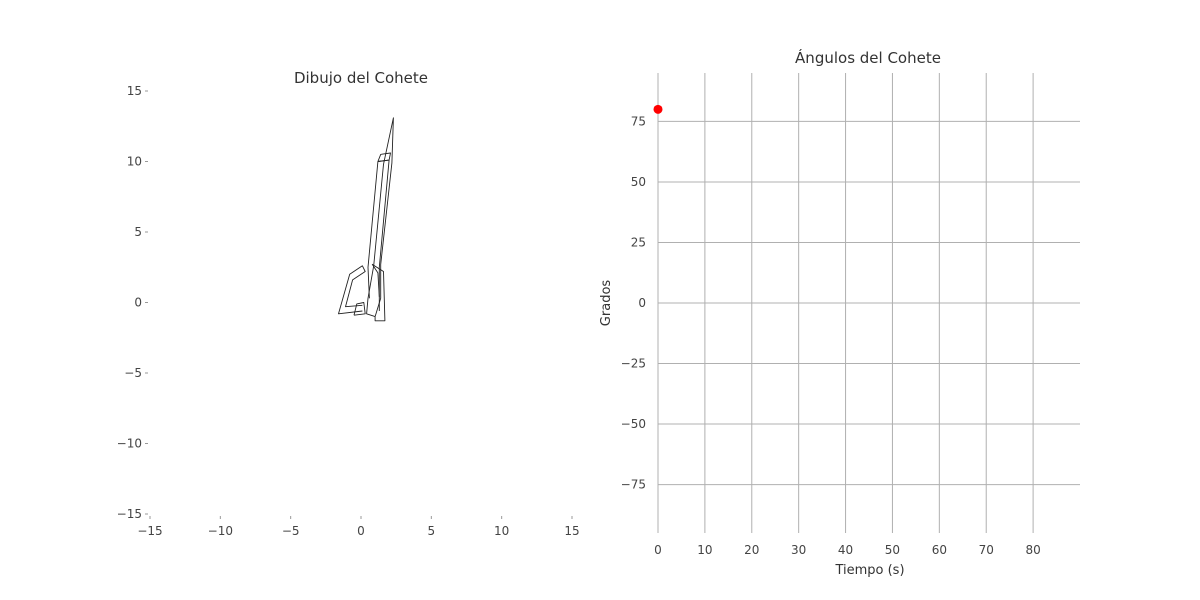 The width and height of the screenshot is (1200, 600). I want to click on angles-x-tick-label: 40, so click(845, 550).